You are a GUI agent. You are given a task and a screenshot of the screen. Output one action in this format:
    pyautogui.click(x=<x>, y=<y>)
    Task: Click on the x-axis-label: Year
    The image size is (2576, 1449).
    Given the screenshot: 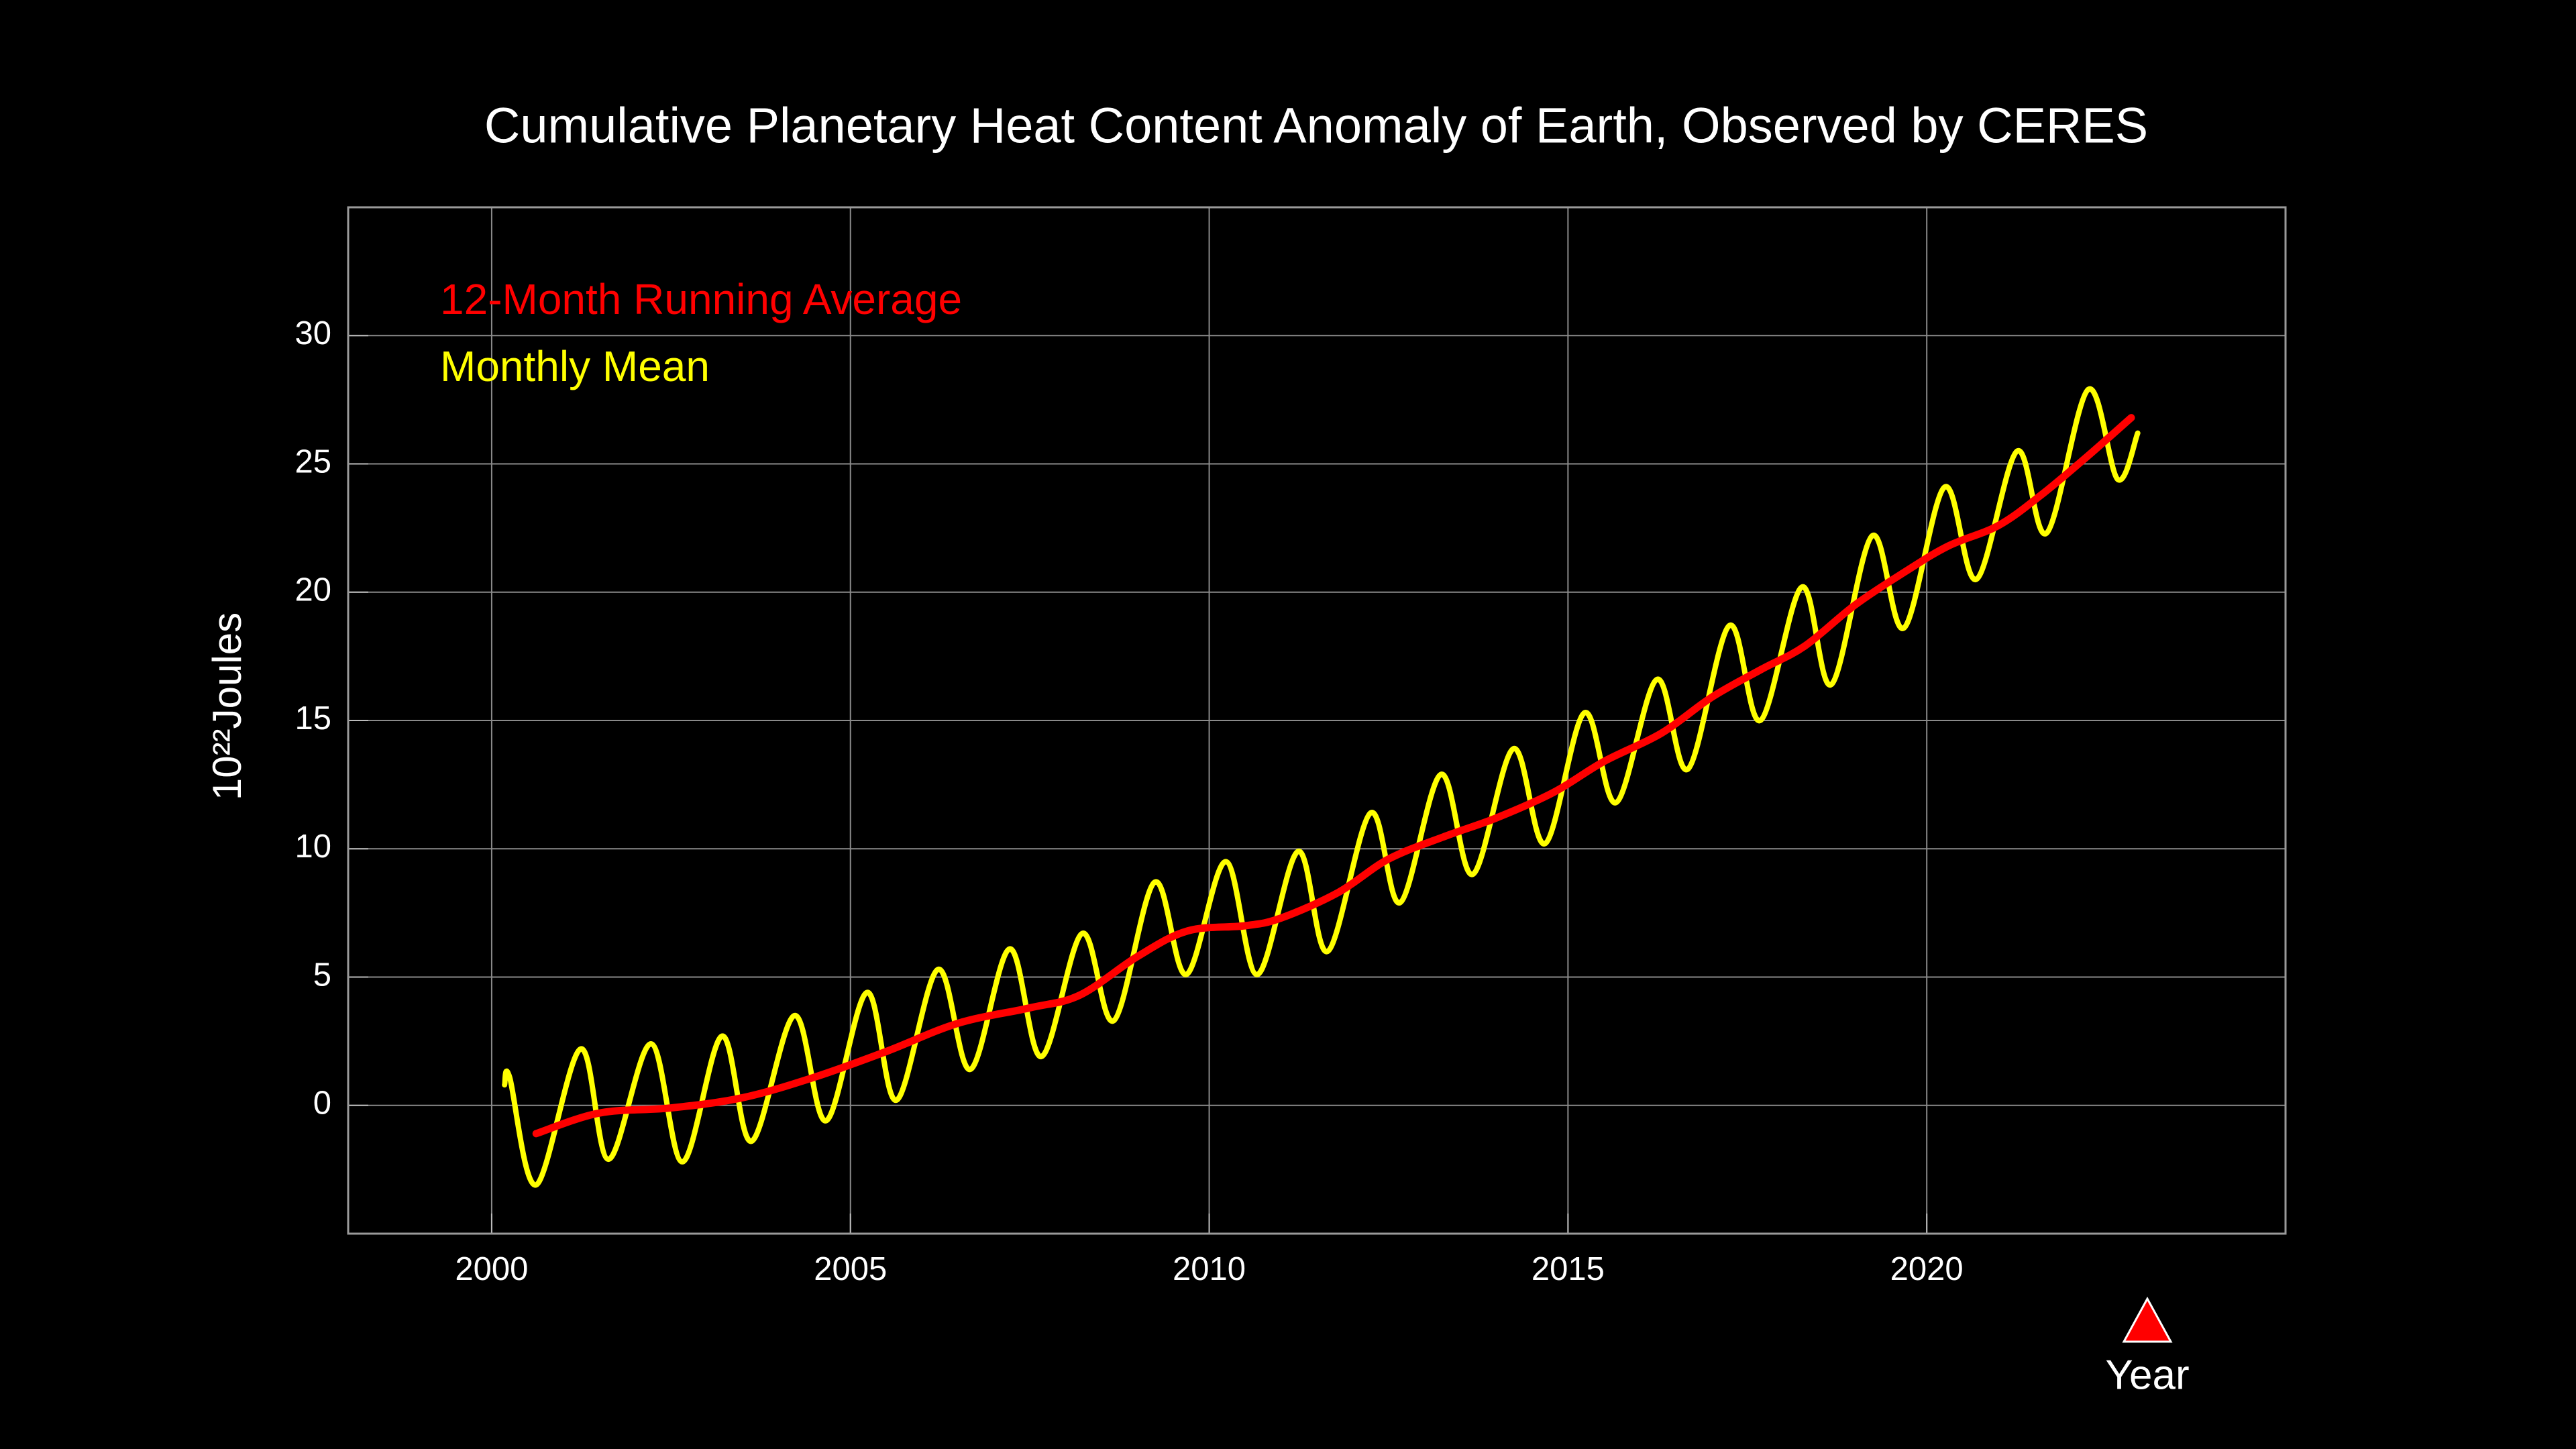 What is the action you would take?
    pyautogui.click(x=2147, y=1375)
    